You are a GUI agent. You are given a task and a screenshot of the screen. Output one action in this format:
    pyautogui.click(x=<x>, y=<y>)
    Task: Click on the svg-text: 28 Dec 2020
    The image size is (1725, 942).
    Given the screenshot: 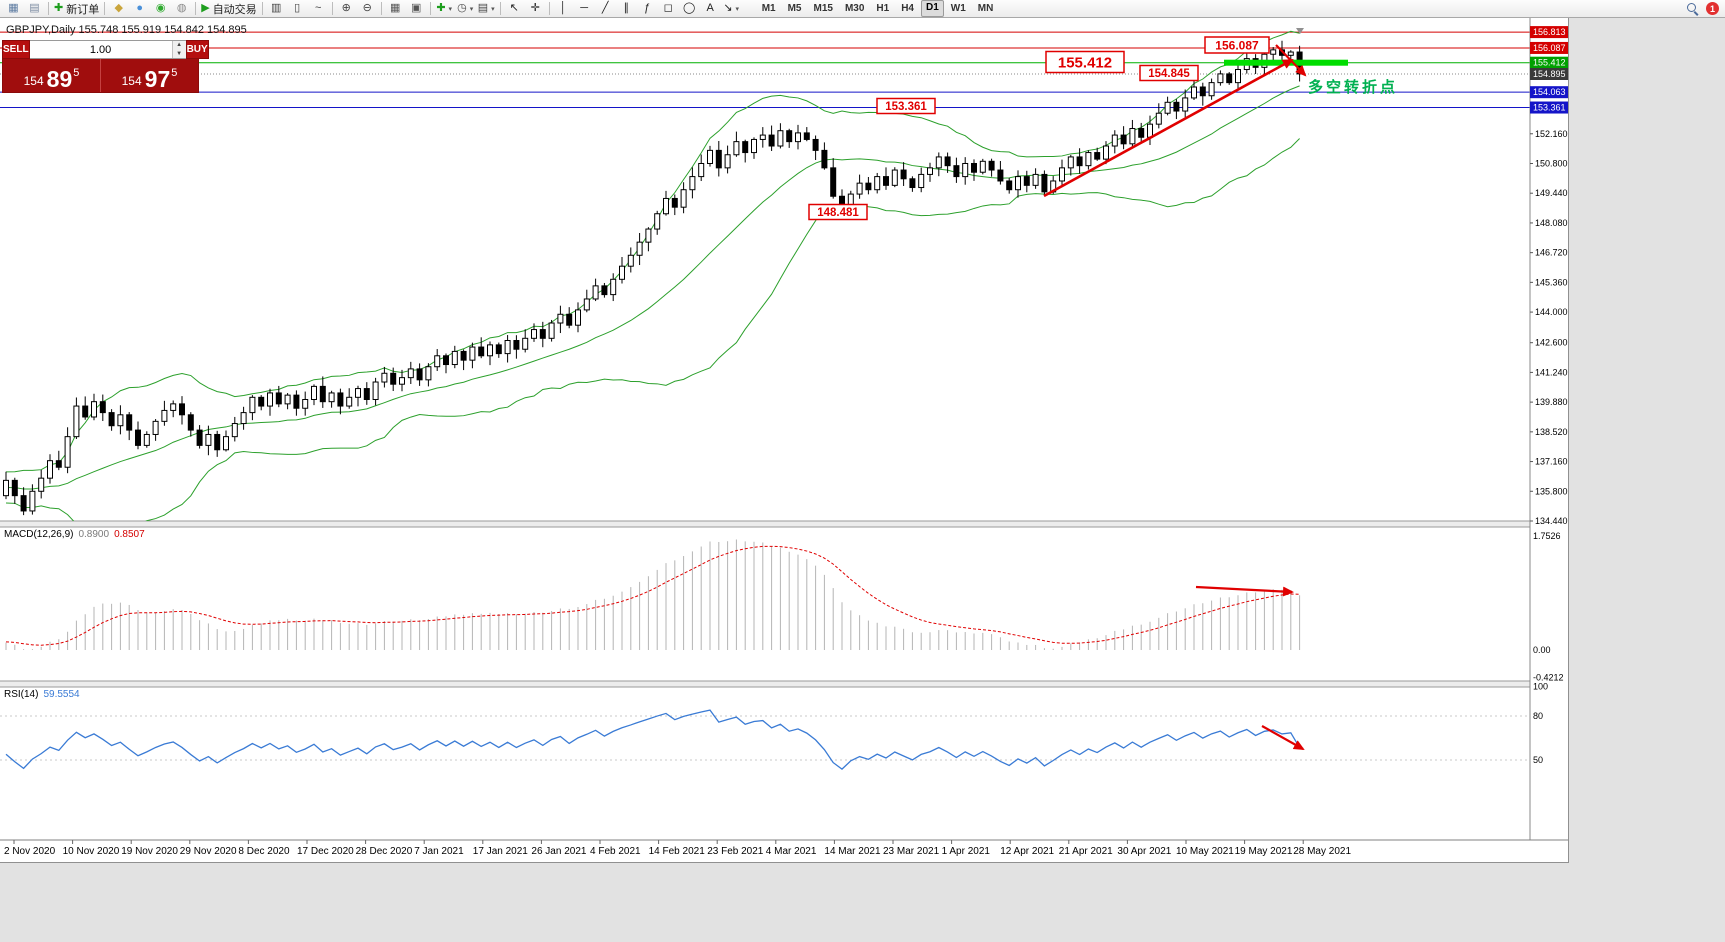 What is the action you would take?
    pyautogui.click(x=384, y=851)
    